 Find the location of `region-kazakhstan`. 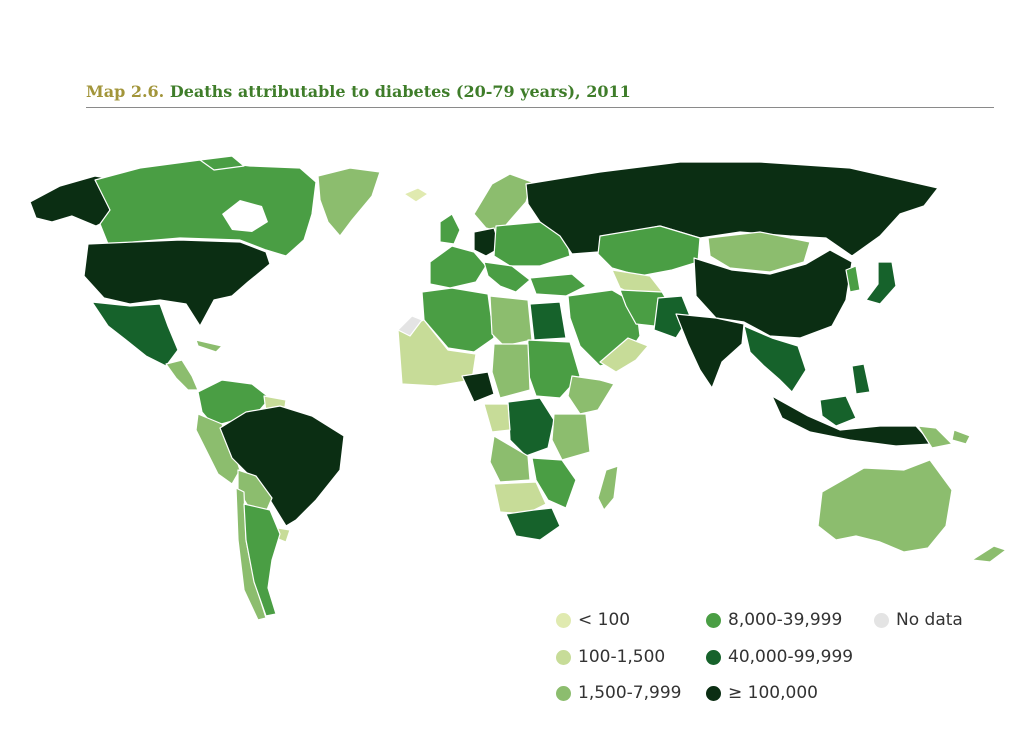

region-kazakhstan is located at coordinates (649, 251).